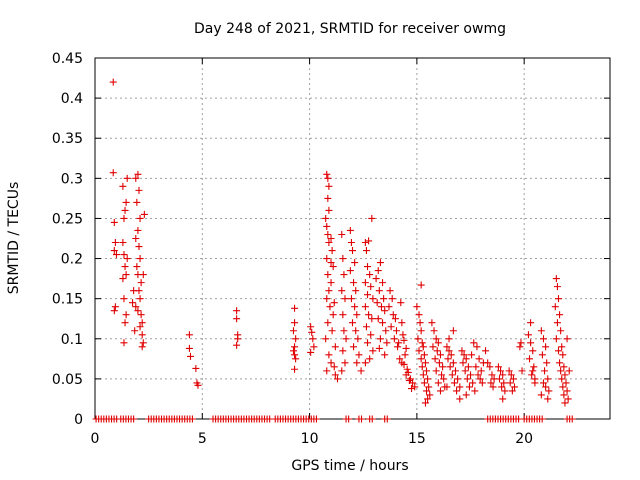 This screenshot has width=640, height=480. Describe the element at coordinates (67, 59) in the screenshot. I see `y-tick-label: 0.45` at that location.